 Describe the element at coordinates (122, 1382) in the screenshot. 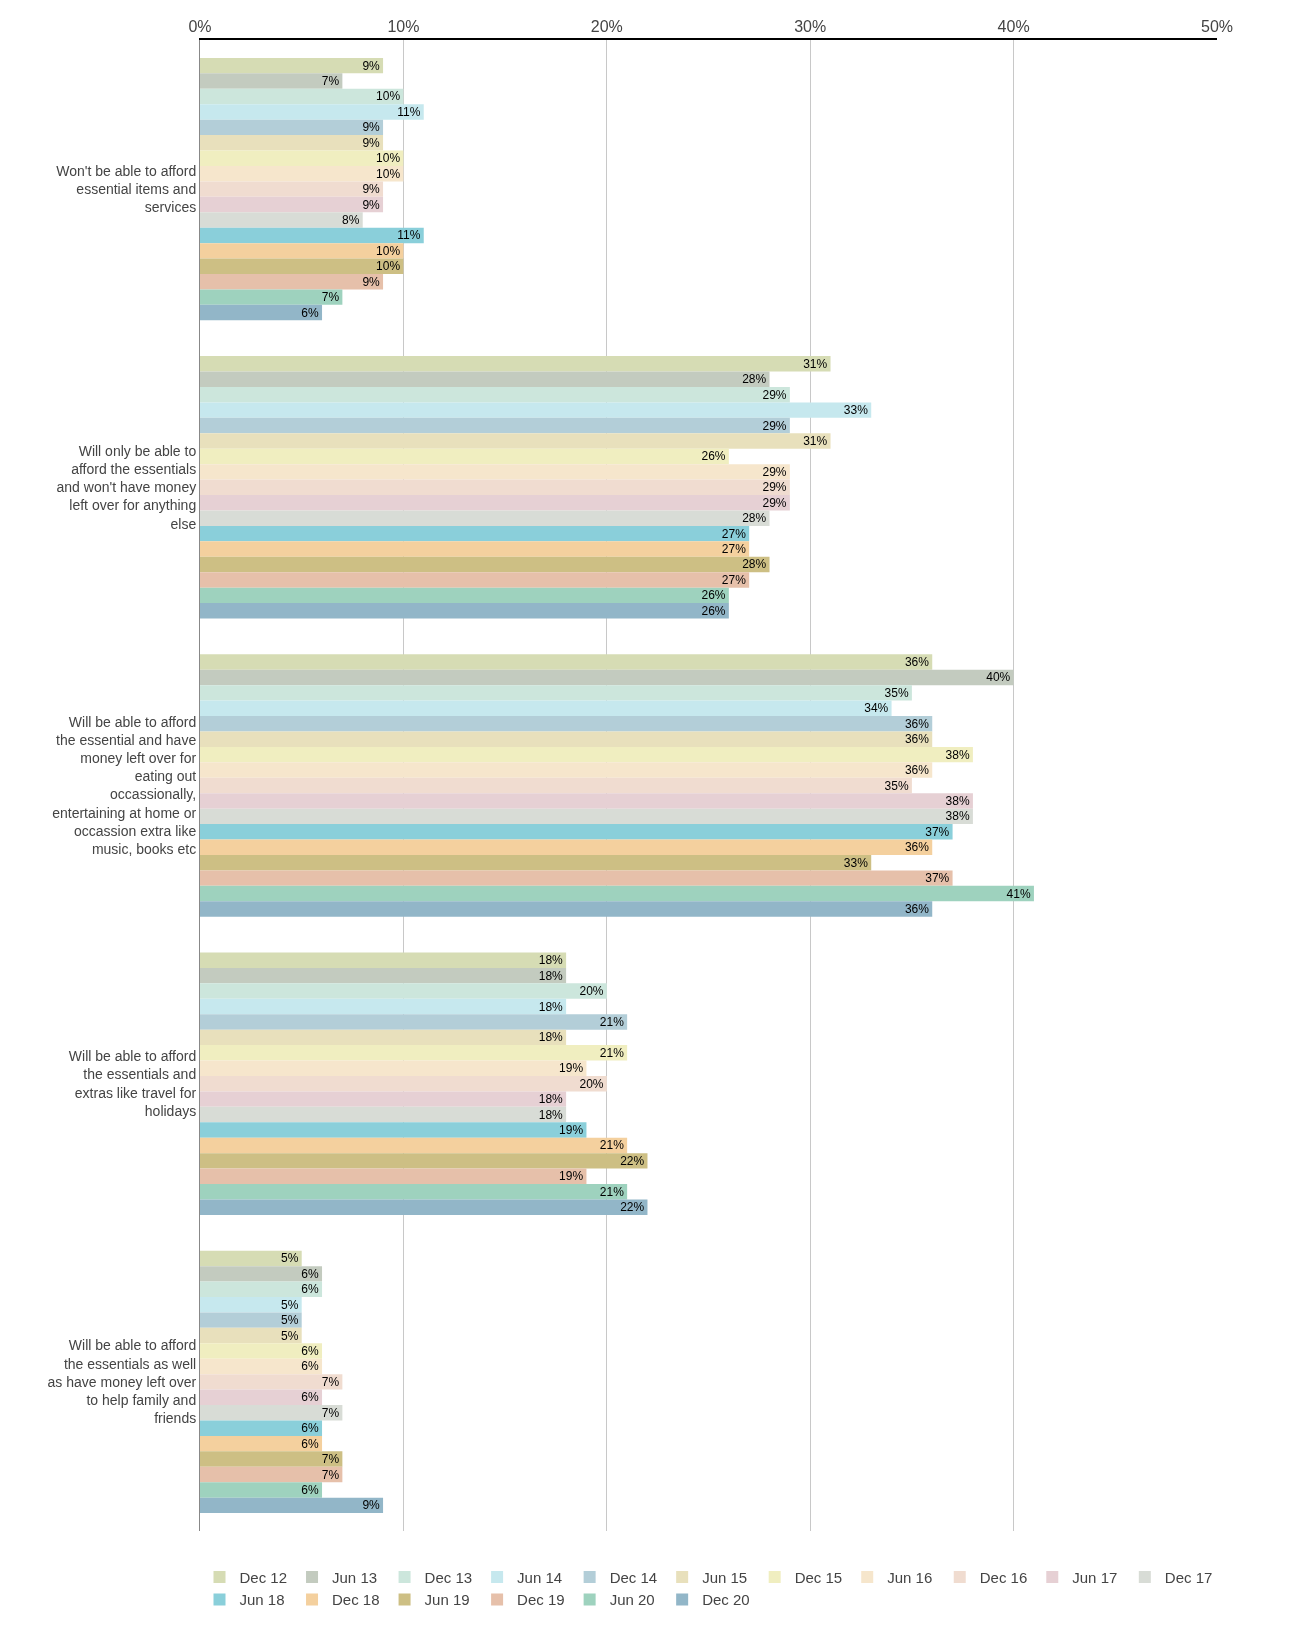

I see `y-tick-label: Will be able to afford the essentials as well as have money left over to help family and friends` at that location.